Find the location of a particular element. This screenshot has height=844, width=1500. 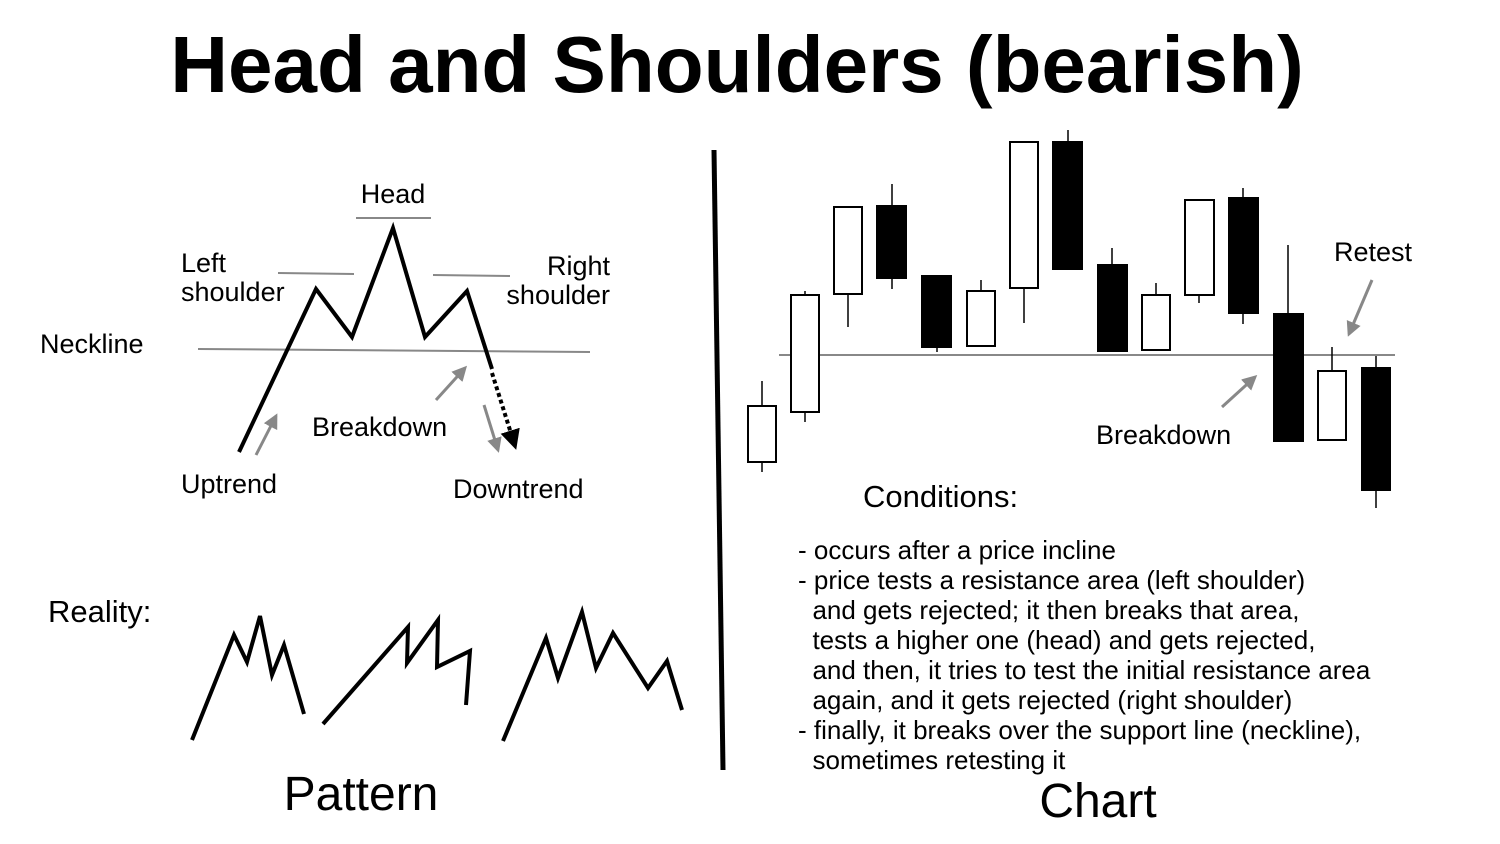

right-shoulder-label-line1: Right is located at coordinates (579, 266).